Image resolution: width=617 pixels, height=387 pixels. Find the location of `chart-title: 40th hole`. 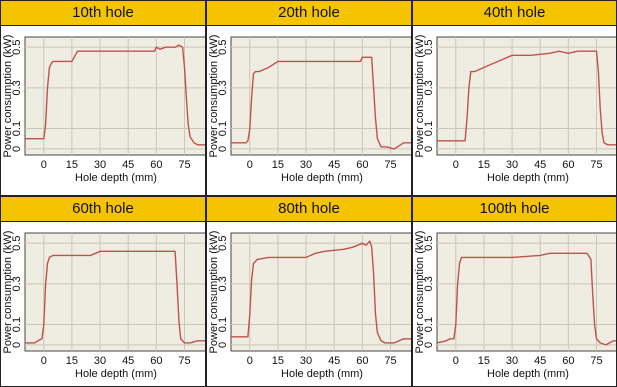

chart-title: 40th hole is located at coordinates (514, 13).